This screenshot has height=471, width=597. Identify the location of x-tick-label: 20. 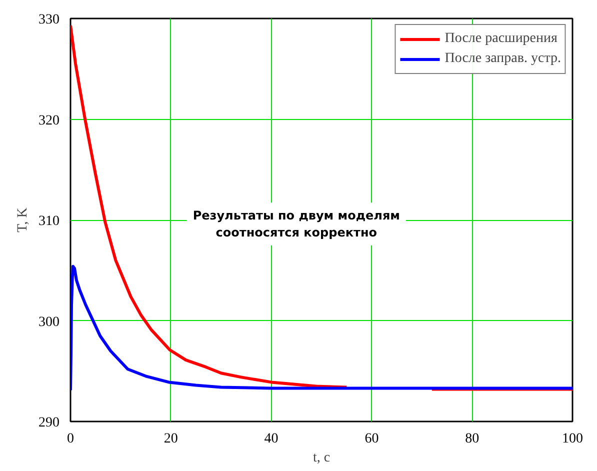
(171, 439).